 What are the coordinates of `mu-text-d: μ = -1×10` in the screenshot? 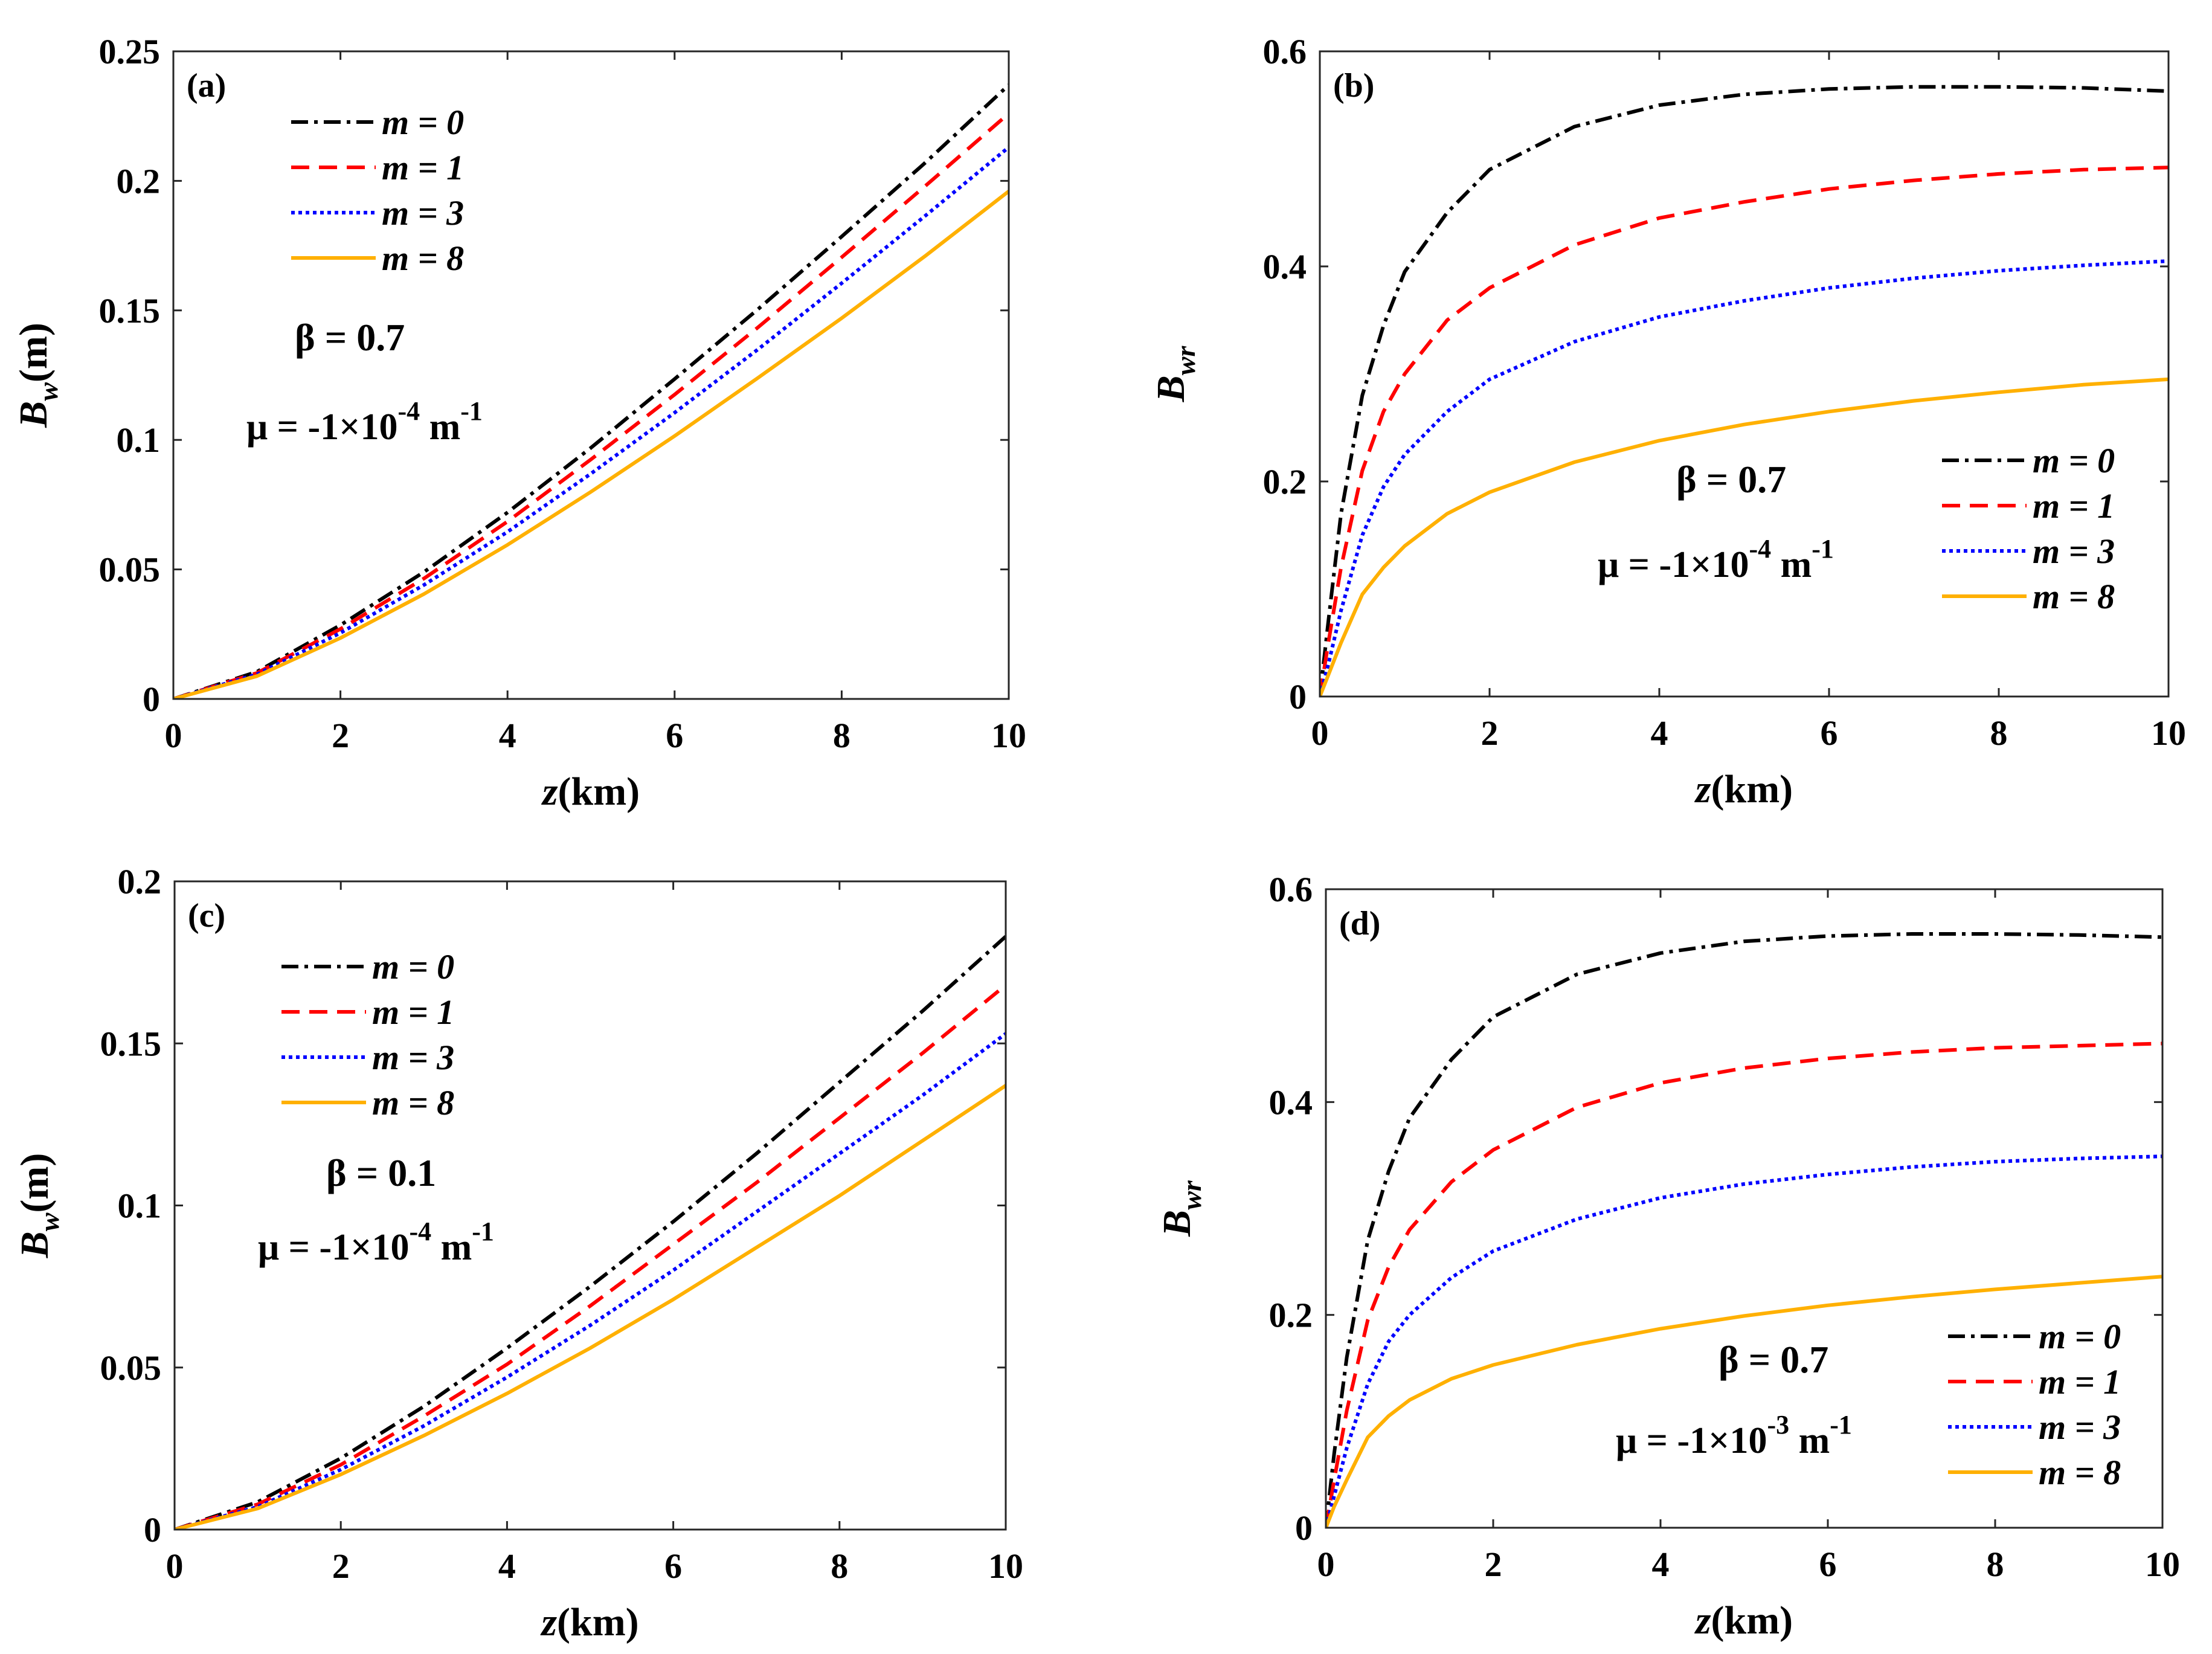 It's located at (1691, 1441).